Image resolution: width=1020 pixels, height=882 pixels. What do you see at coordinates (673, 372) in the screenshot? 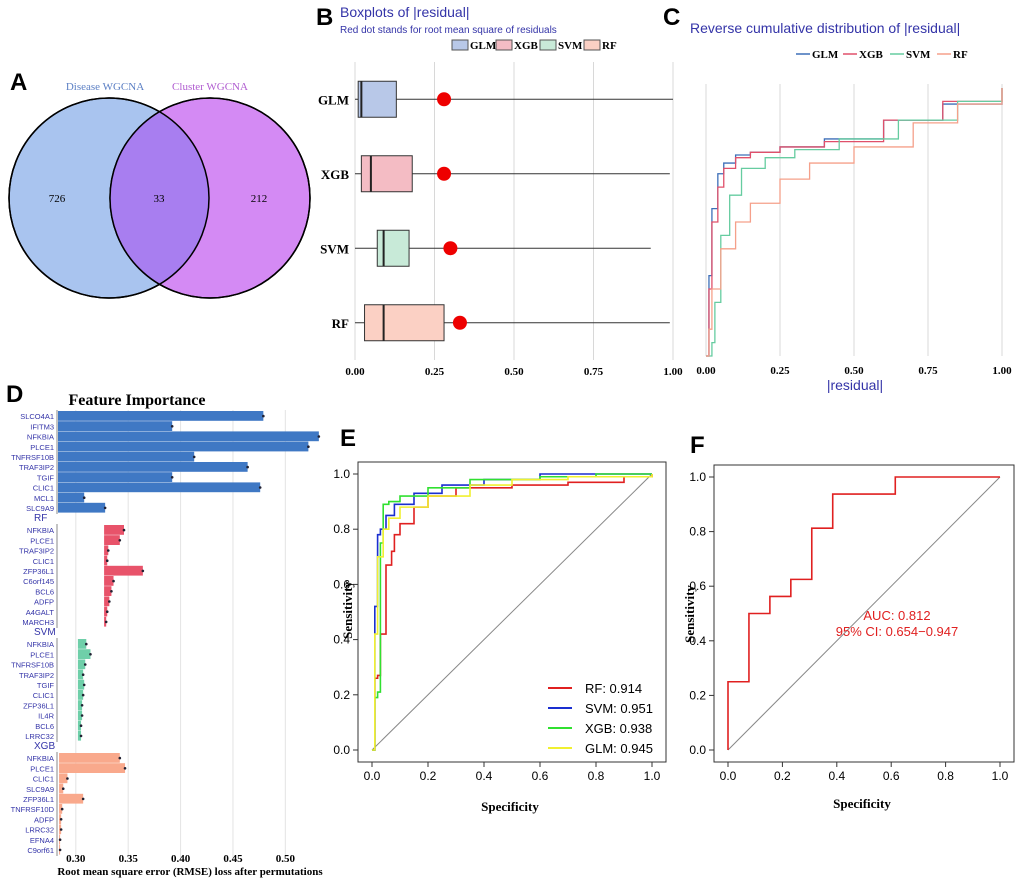
I see `boxplot-xtick-label: 1.00` at bounding box center [673, 372].